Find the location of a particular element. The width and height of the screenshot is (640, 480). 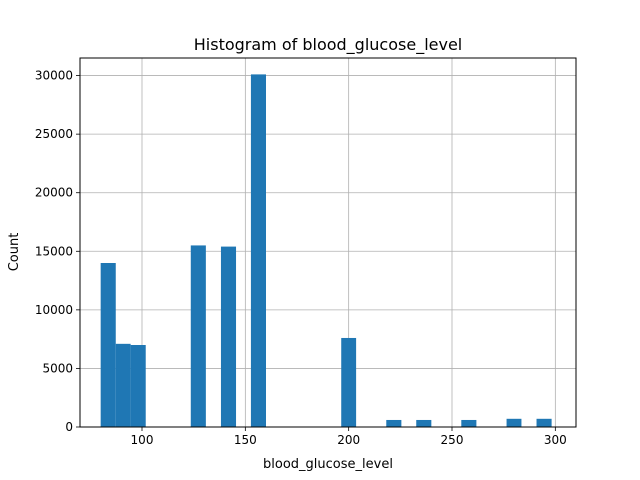

x-axis-label: blood_glucose_level is located at coordinates (328, 464).